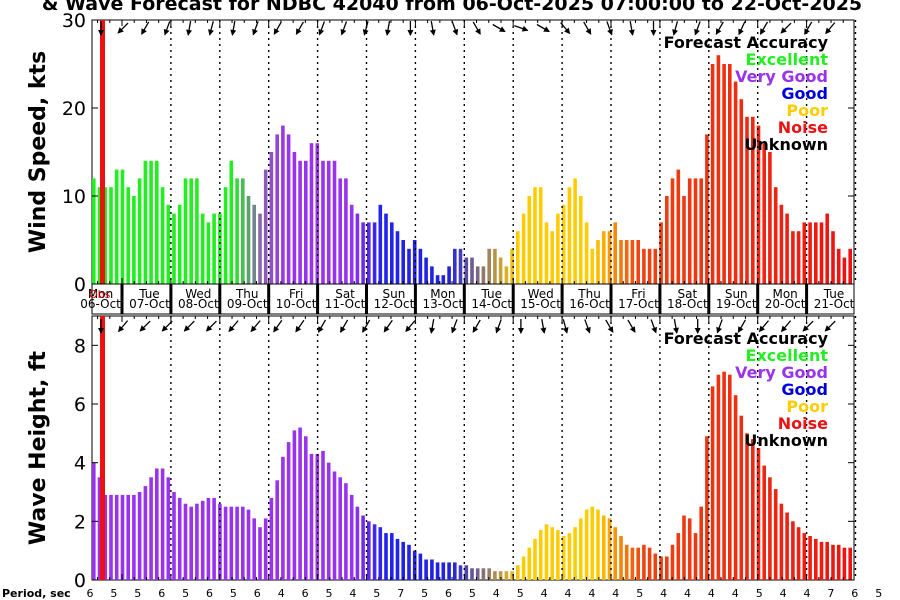 The width and height of the screenshot is (900, 600). I want to click on legend-entry: Very Good, so click(781, 76).